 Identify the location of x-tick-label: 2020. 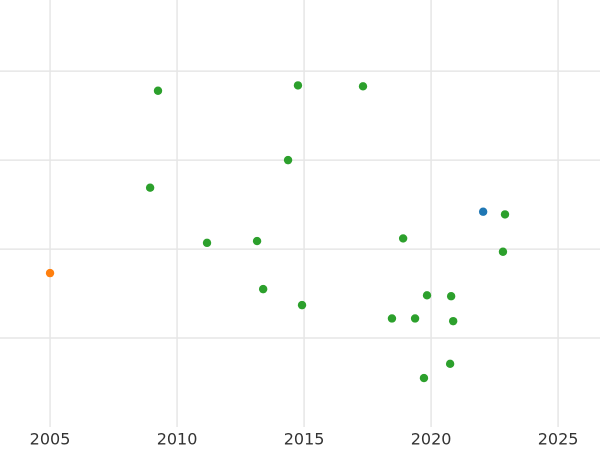
(431, 439).